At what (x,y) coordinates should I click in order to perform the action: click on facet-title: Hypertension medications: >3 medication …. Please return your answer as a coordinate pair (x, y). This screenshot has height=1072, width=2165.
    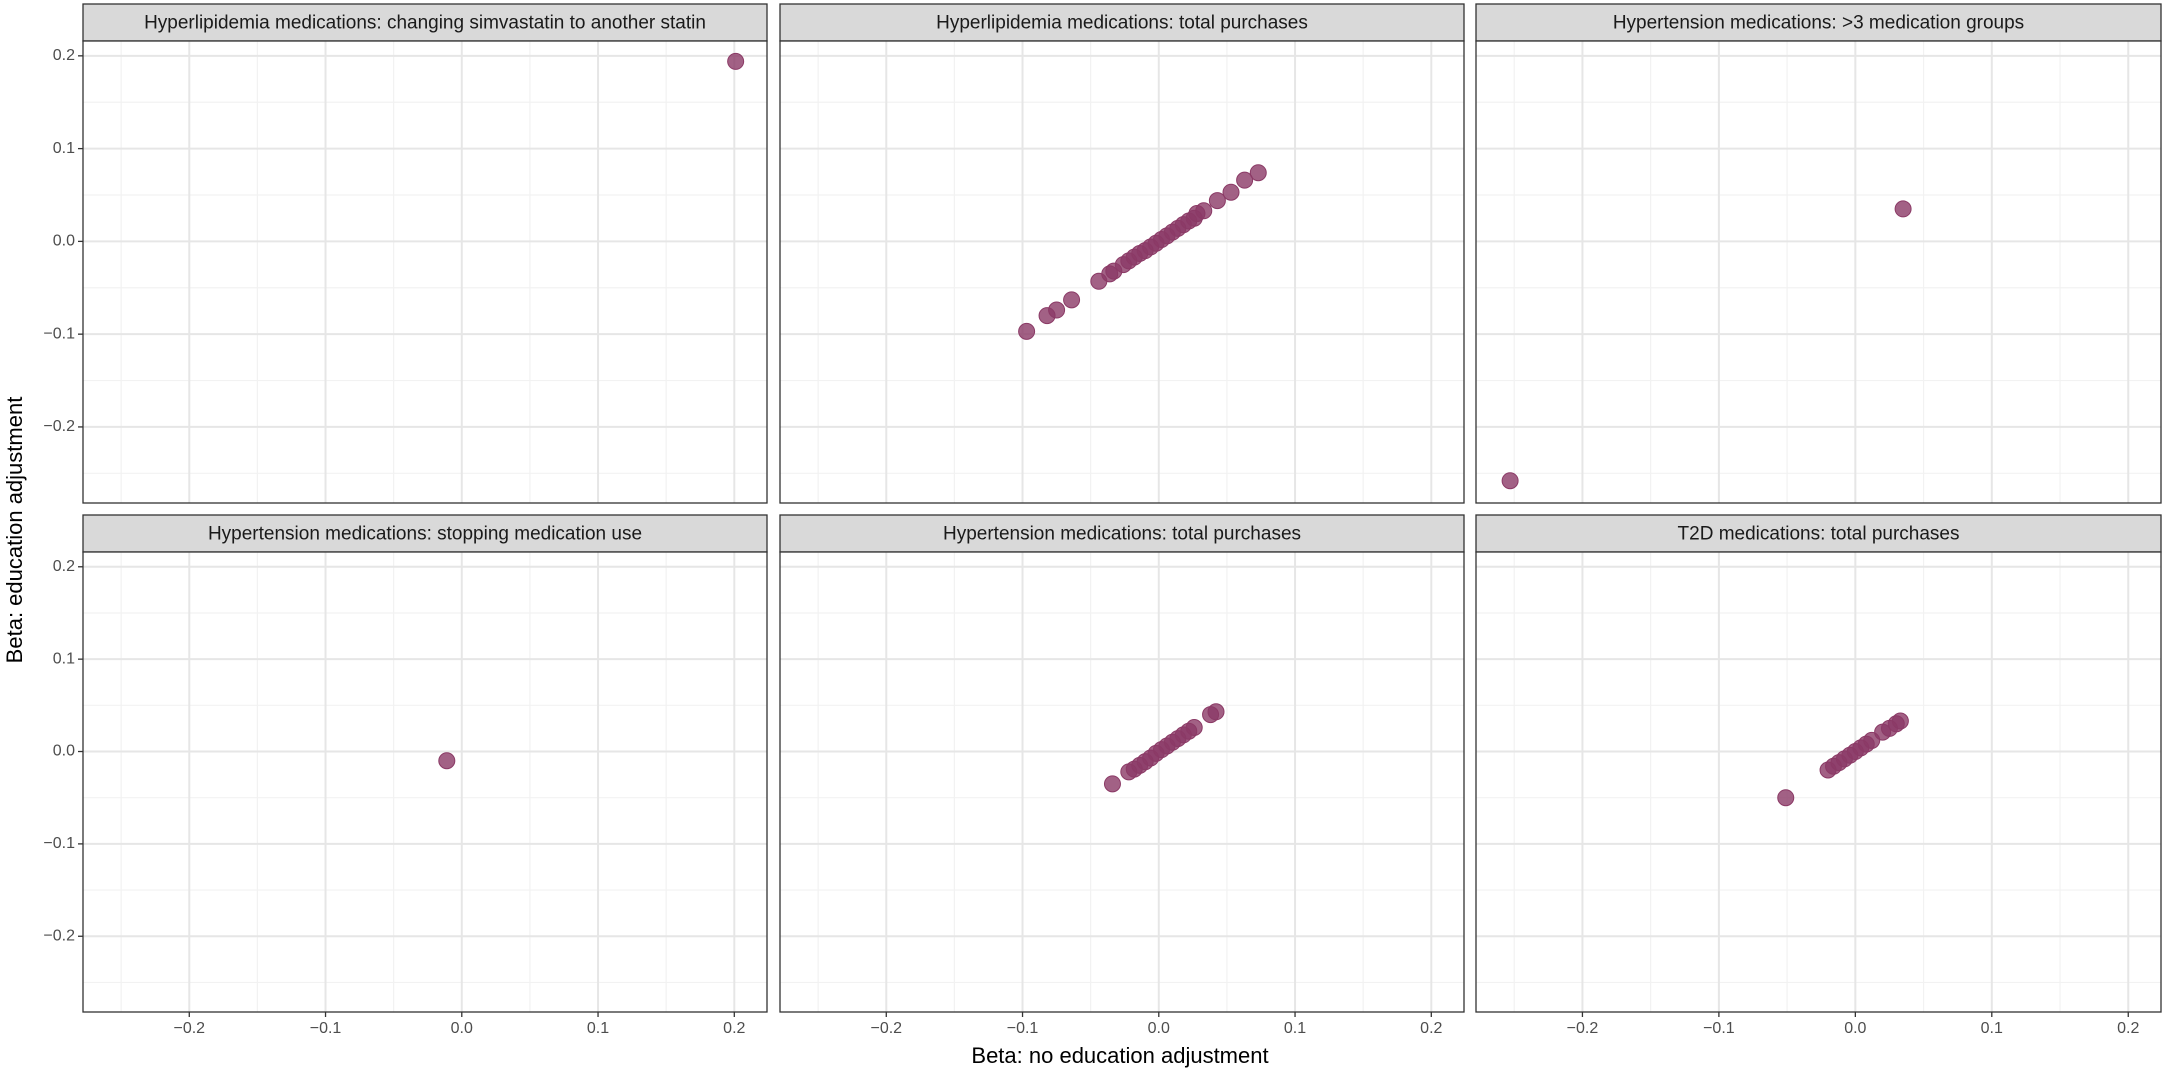
    Looking at the image, I should click on (1818, 23).